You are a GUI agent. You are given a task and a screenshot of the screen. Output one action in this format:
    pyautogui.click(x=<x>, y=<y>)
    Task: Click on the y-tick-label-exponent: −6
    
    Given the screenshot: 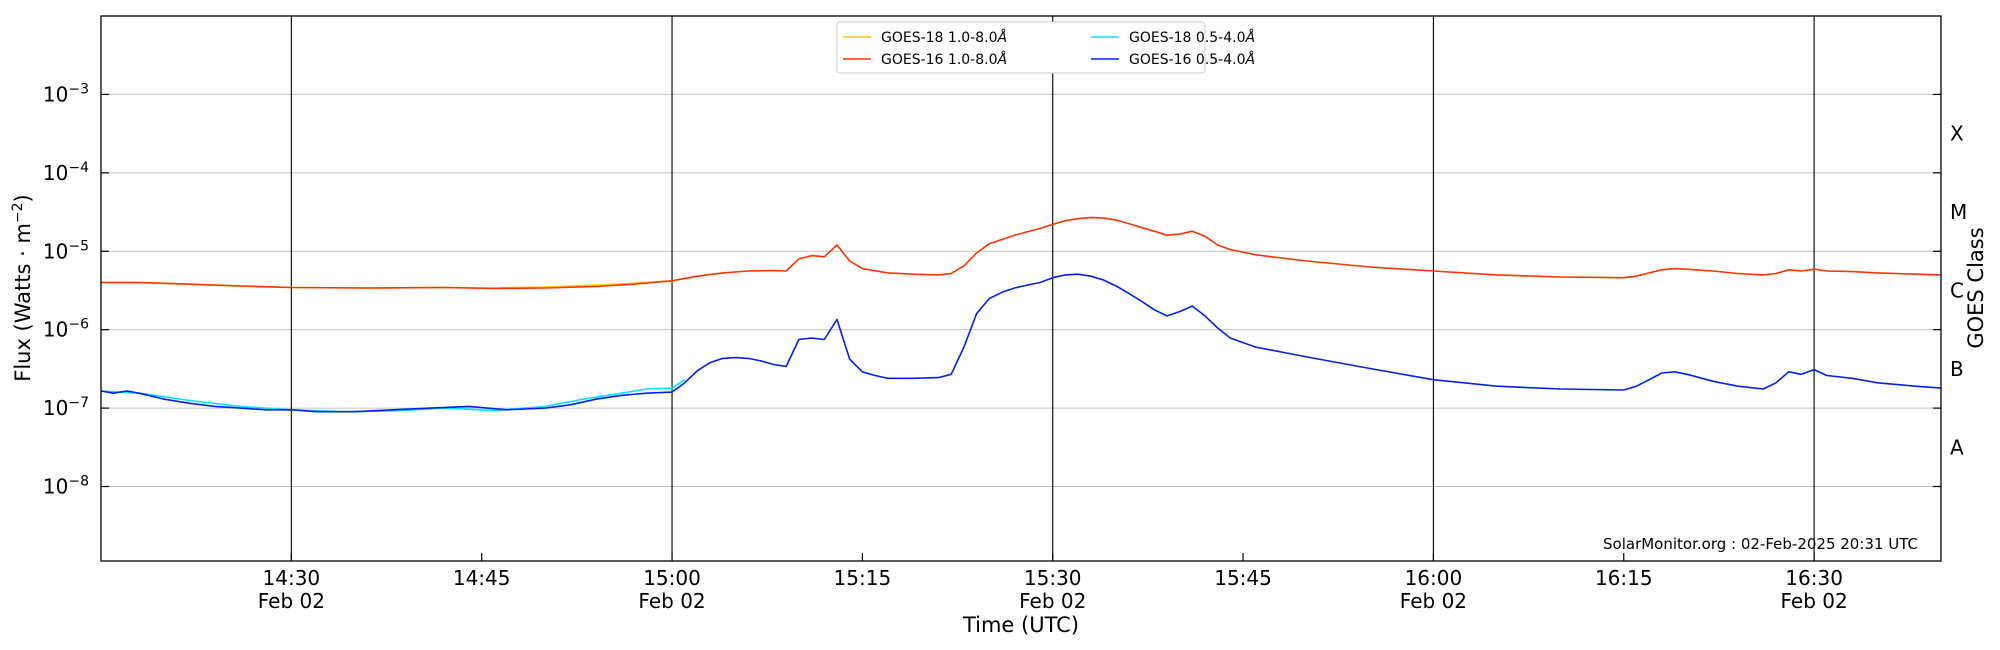 What is the action you would take?
    pyautogui.click(x=78, y=325)
    